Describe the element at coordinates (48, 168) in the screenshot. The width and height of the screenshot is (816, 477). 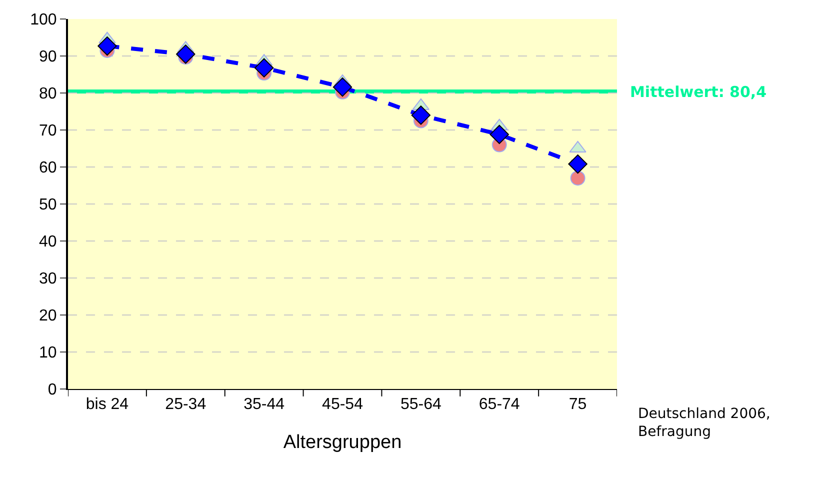
I see `y-tick-label: 60` at that location.